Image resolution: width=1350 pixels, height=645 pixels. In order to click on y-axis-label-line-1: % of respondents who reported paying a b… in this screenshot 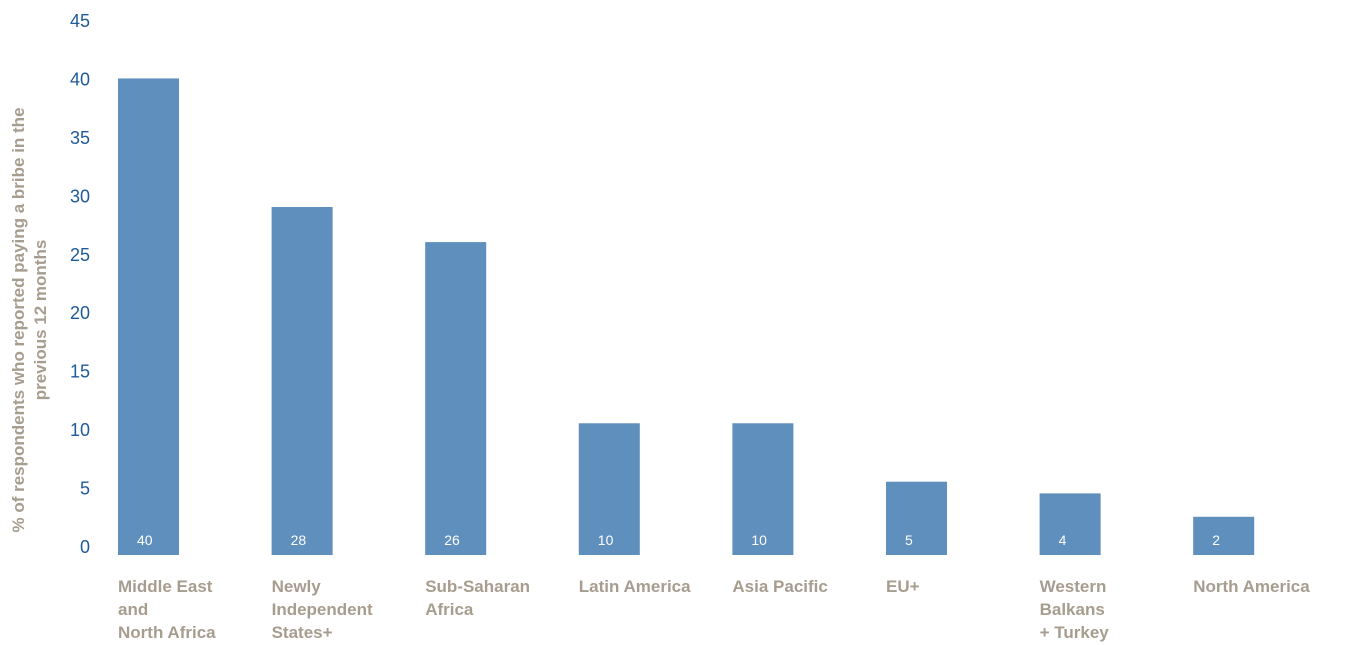, I will do `click(18, 319)`.